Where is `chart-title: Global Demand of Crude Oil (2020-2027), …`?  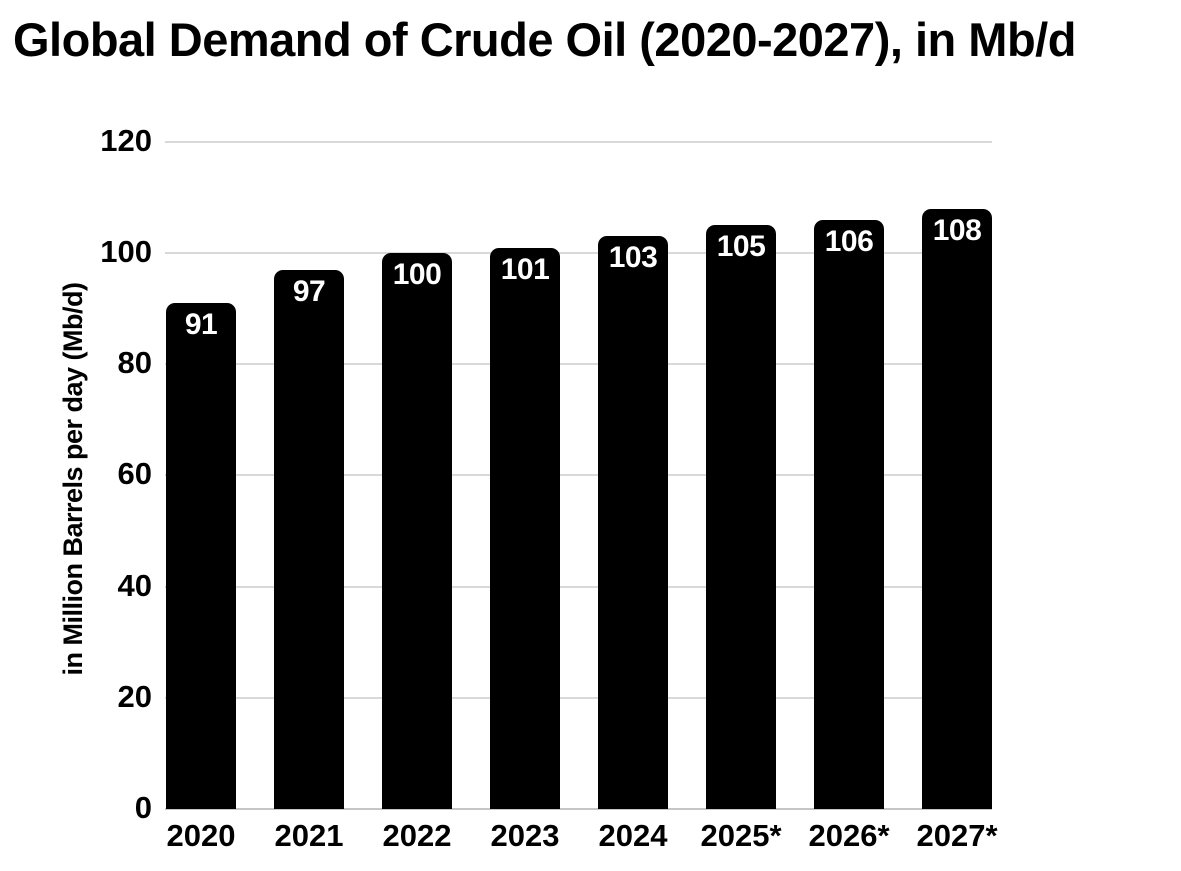 chart-title: Global Demand of Crude Oil (2020-2027), … is located at coordinates (544, 39).